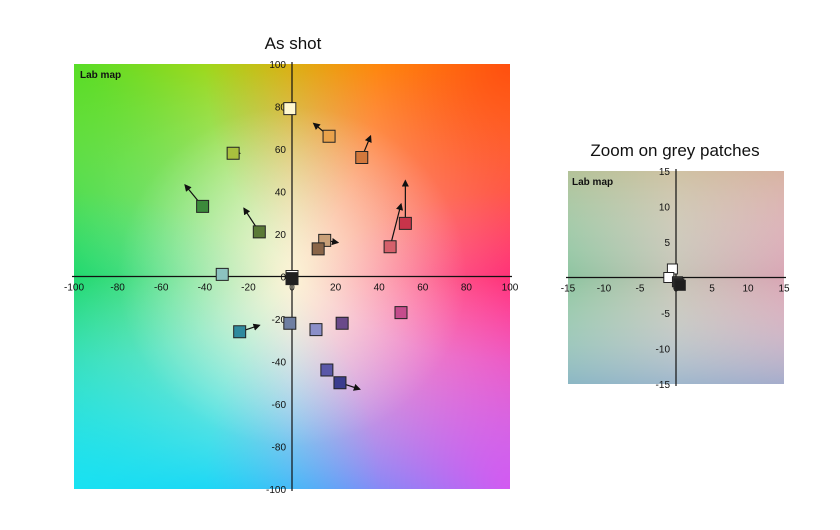 Image resolution: width=840 pixels, height=530 pixels. What do you see at coordinates (248, 288) in the screenshot?
I see `x-tick-label: -20` at bounding box center [248, 288].